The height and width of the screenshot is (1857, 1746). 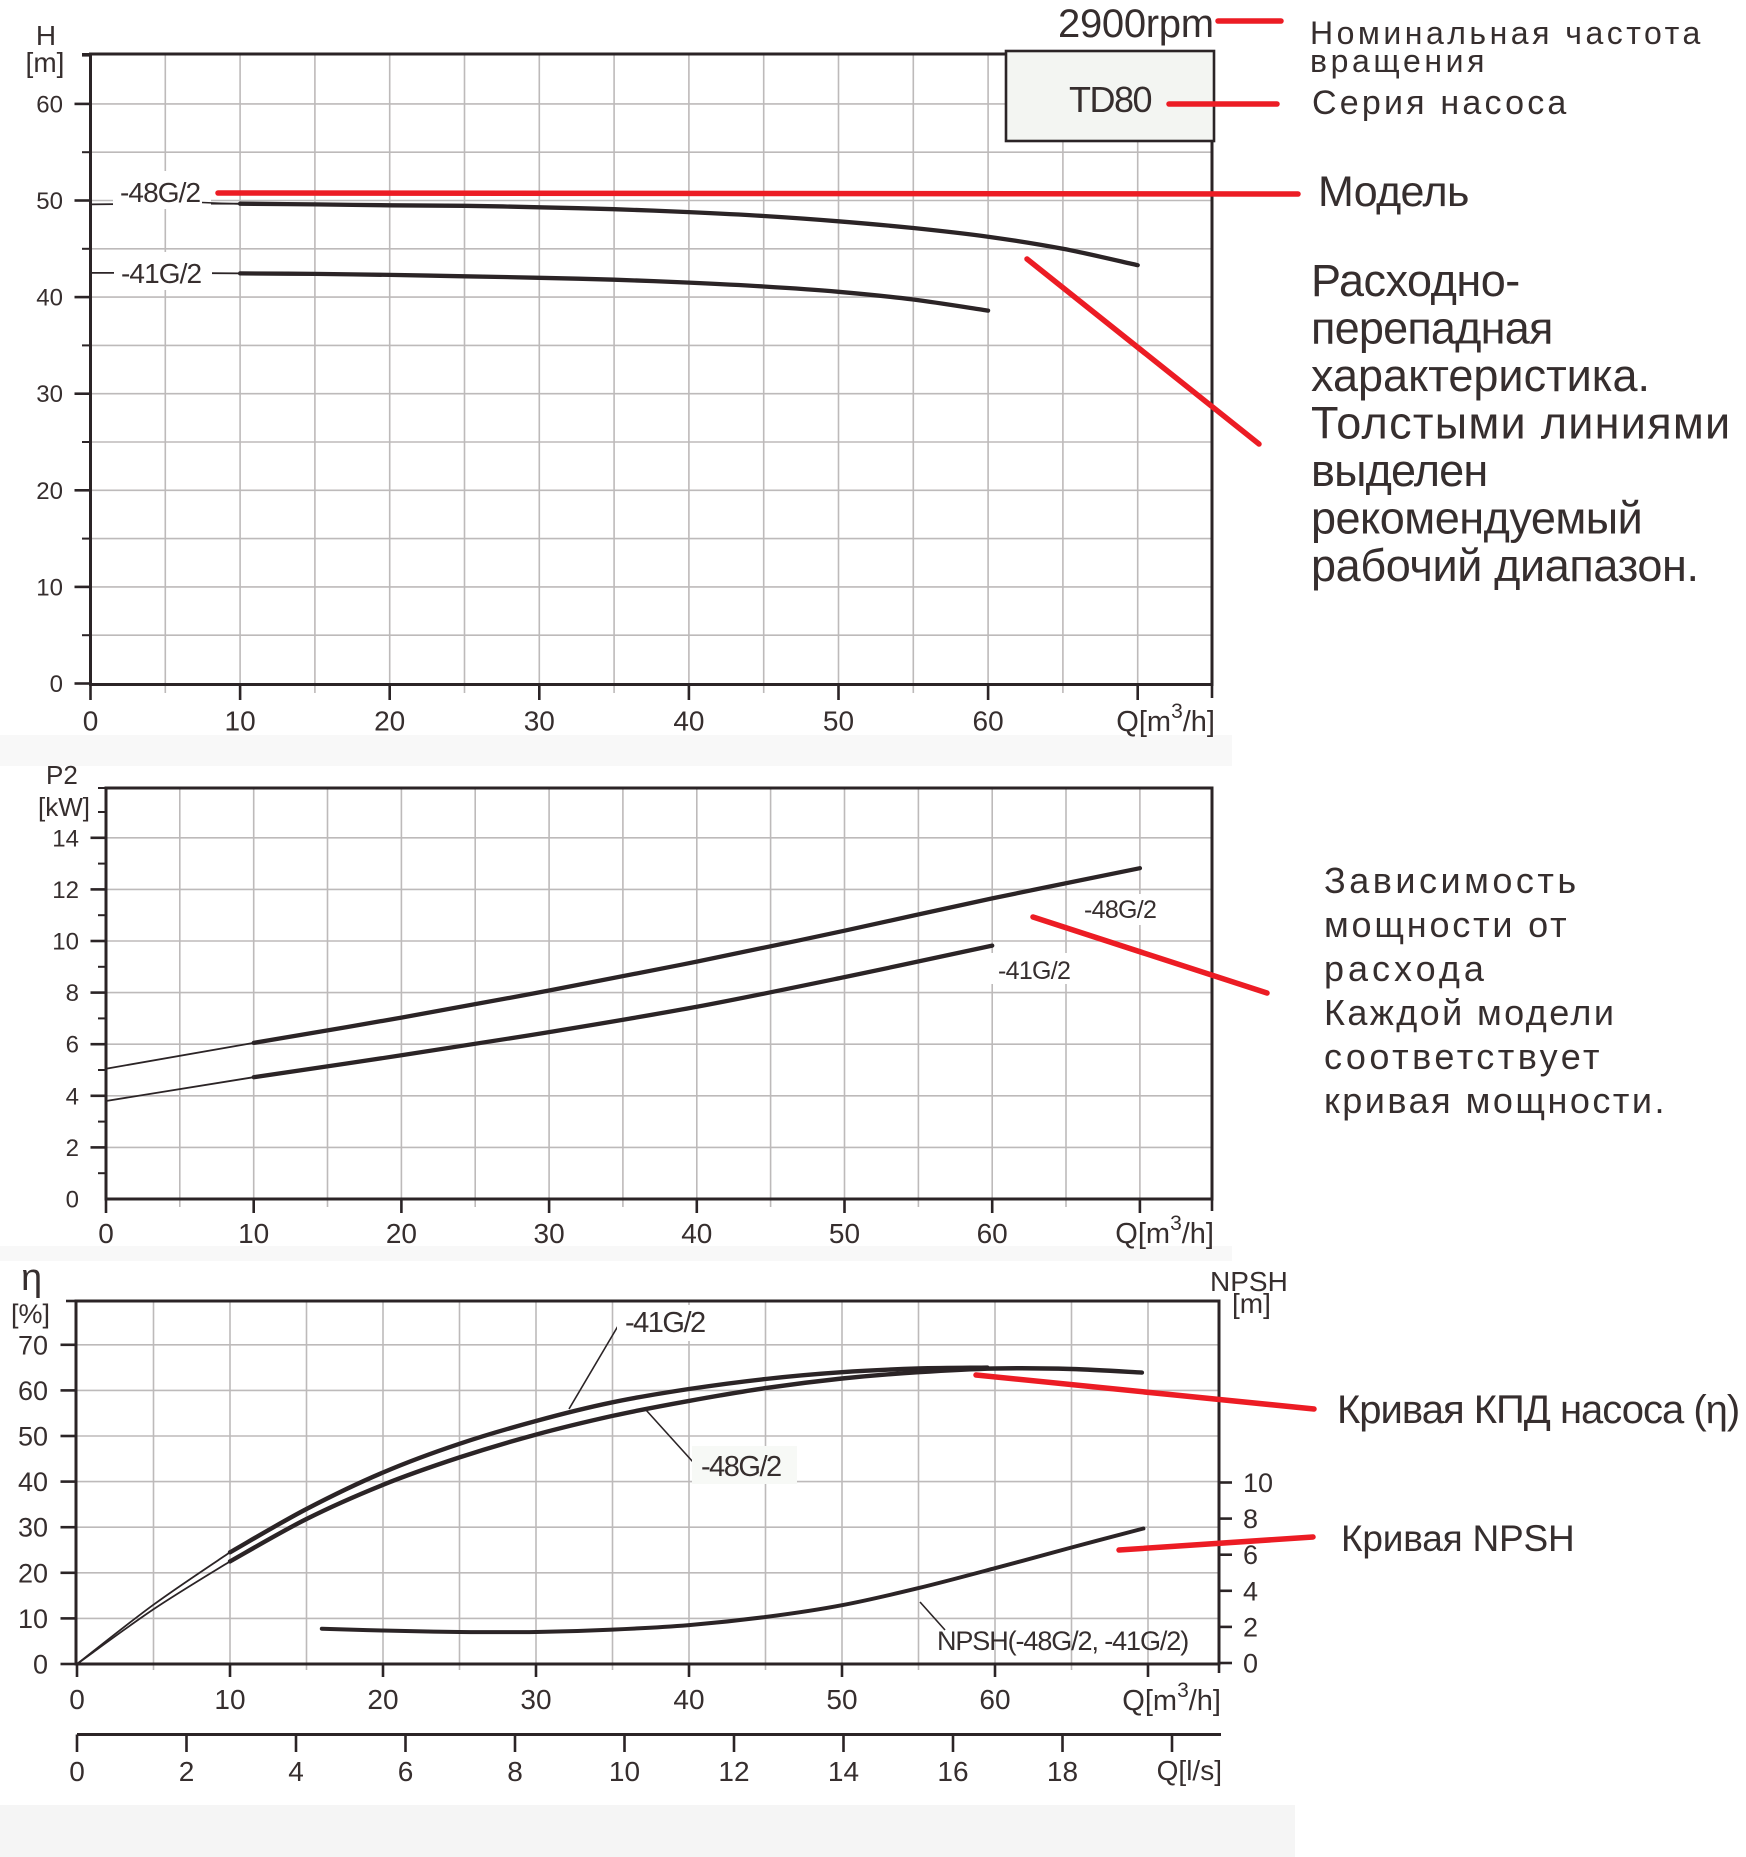 I want to click on svg-text: перепадная, so click(x=1432, y=328).